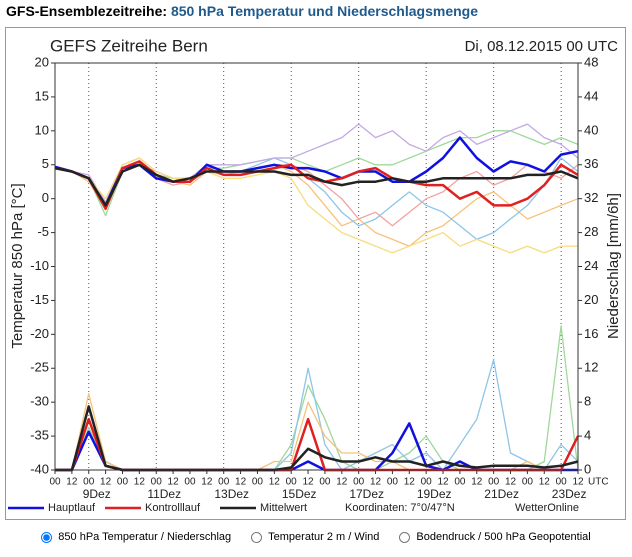 The height and width of the screenshot is (557, 632). I want to click on y-tick-label: -5, so click(43, 231).